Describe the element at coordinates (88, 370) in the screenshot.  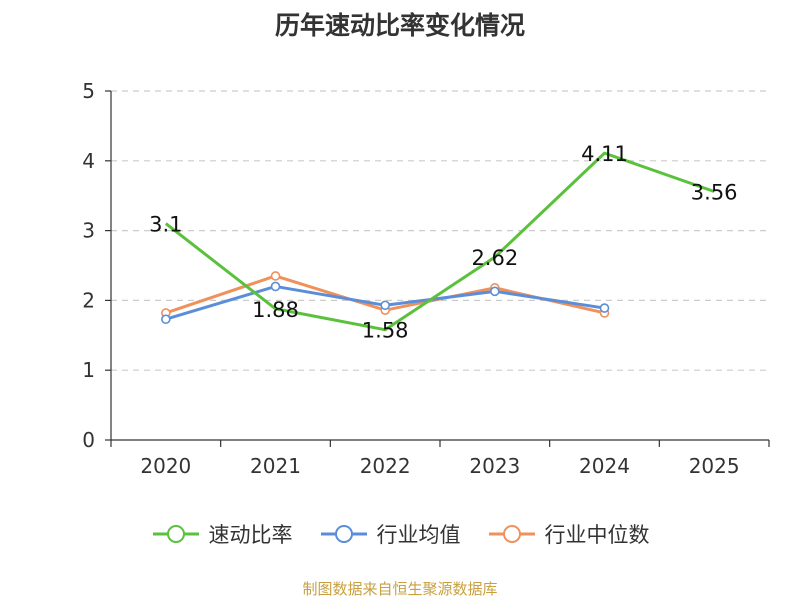
I see `y-tick-label: 1` at that location.